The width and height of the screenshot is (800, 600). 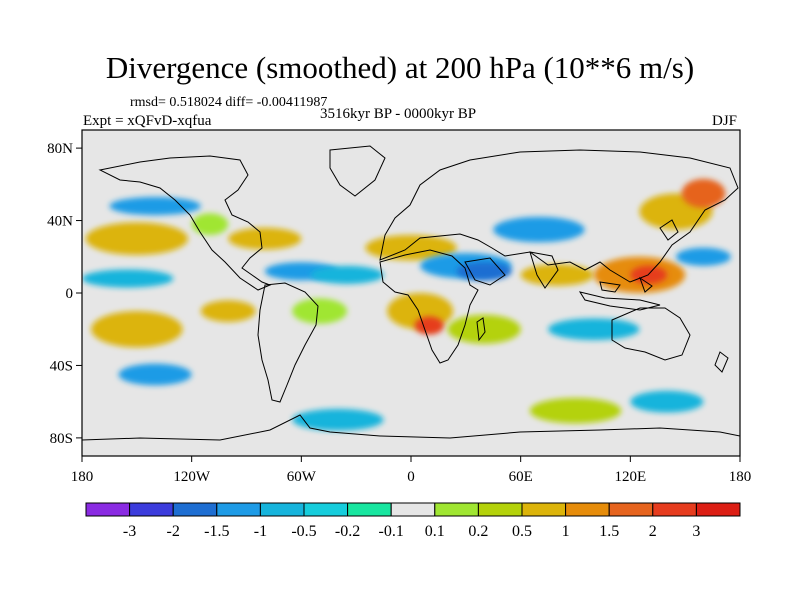 I want to click on colorbar-label: 2, so click(x=653, y=531).